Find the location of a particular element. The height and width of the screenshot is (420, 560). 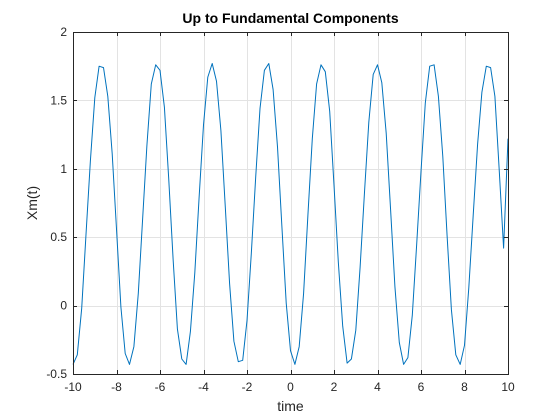

x-tick-label: 0 is located at coordinates (290, 387).